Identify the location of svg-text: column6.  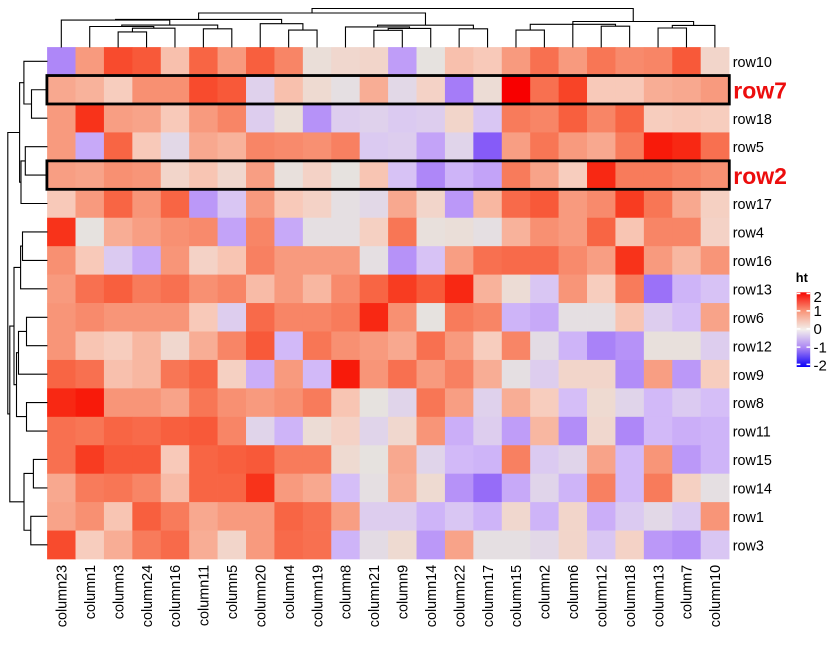
(574, 592).